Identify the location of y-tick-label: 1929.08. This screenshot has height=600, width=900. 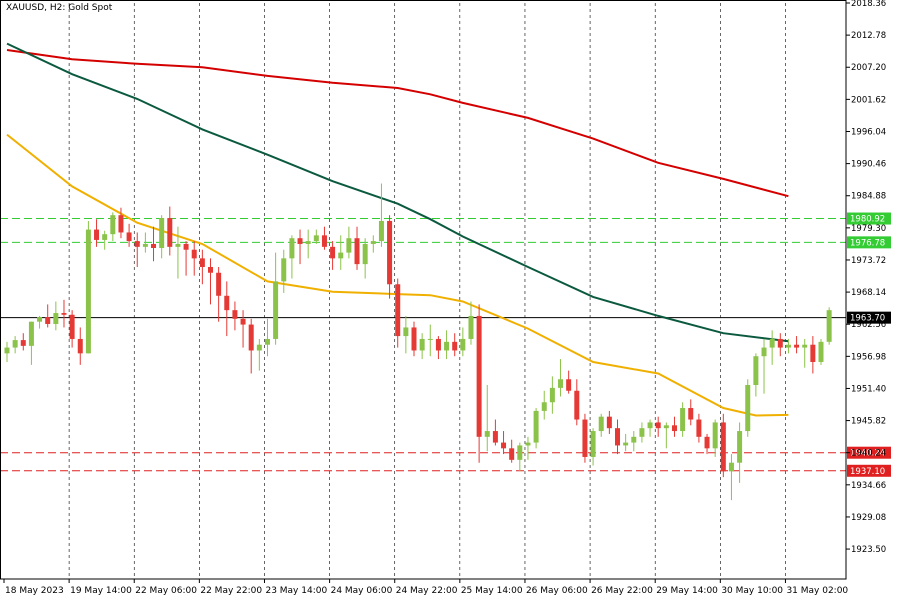
(868, 518).